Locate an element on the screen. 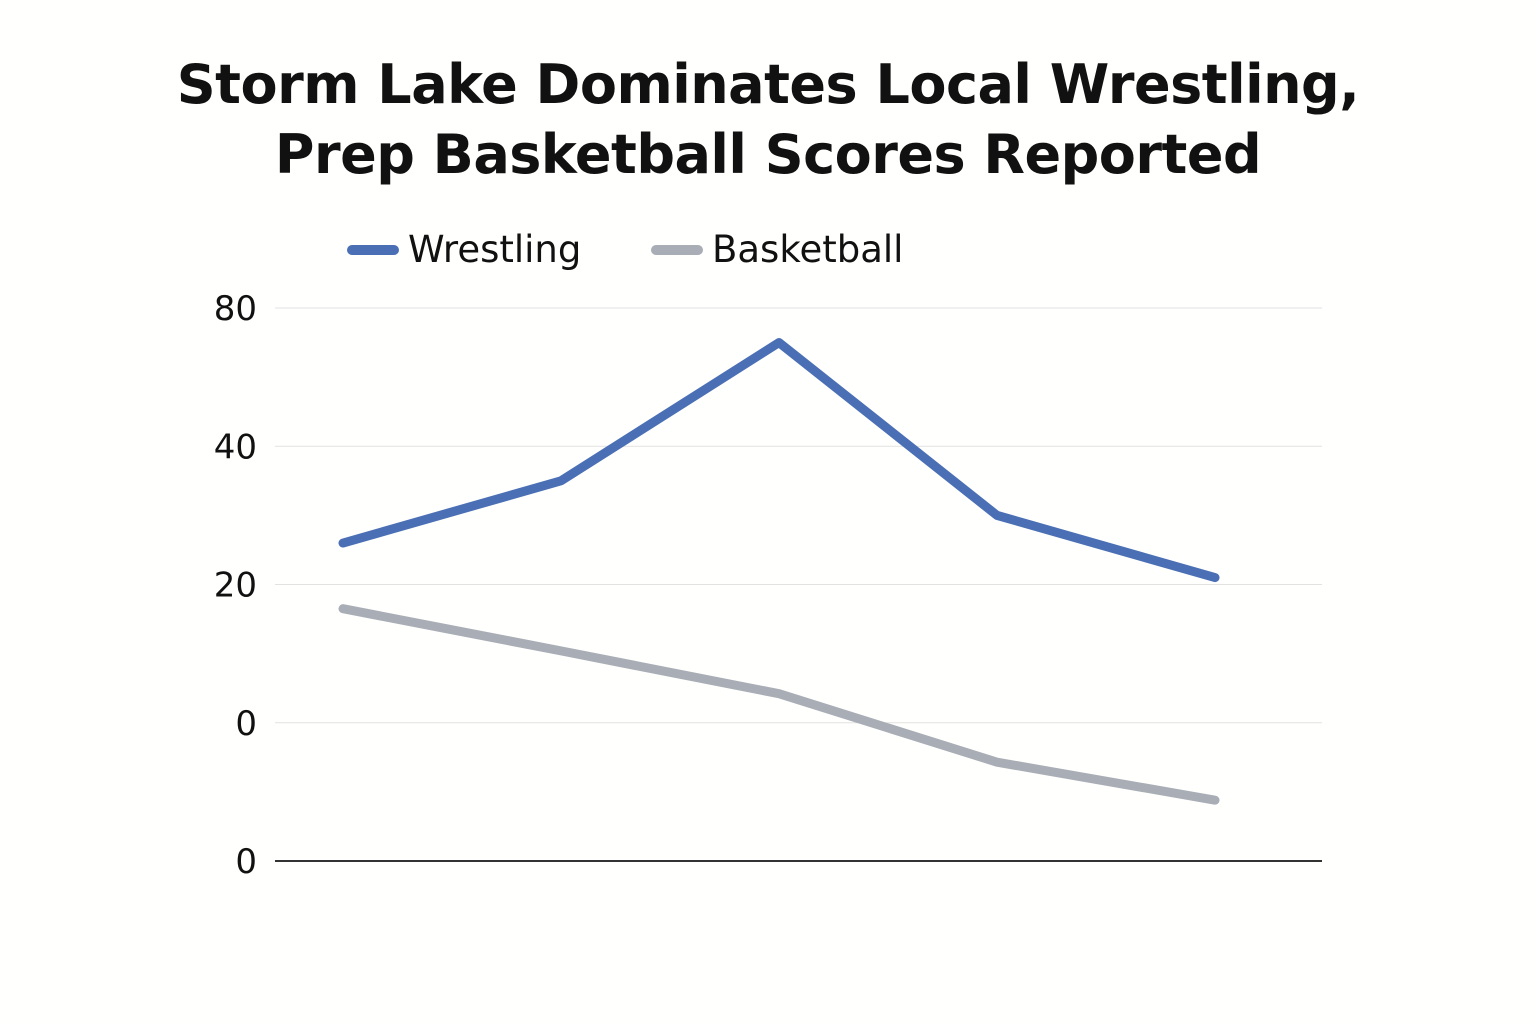 This screenshot has width=1536, height=1024. chart-title-line-1: Storm Lake Dominates Local Wrestling, is located at coordinates (768, 84).